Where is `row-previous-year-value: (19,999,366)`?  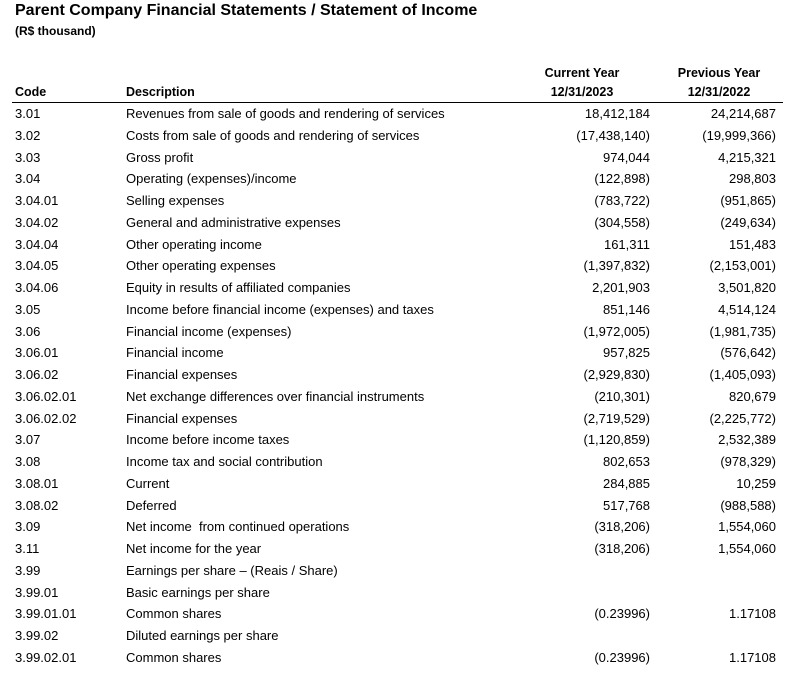
row-previous-year-value: (19,999,366) is located at coordinates (739, 135).